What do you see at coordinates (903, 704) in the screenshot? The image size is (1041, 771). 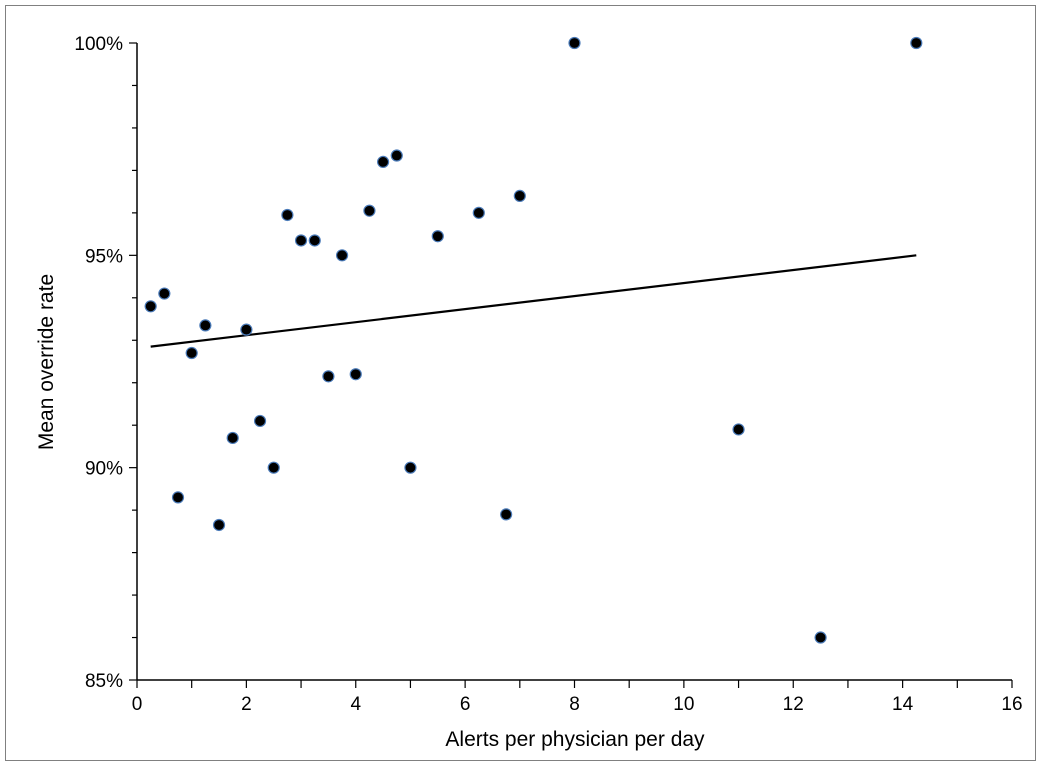 I see `x-tick-label: 14` at bounding box center [903, 704].